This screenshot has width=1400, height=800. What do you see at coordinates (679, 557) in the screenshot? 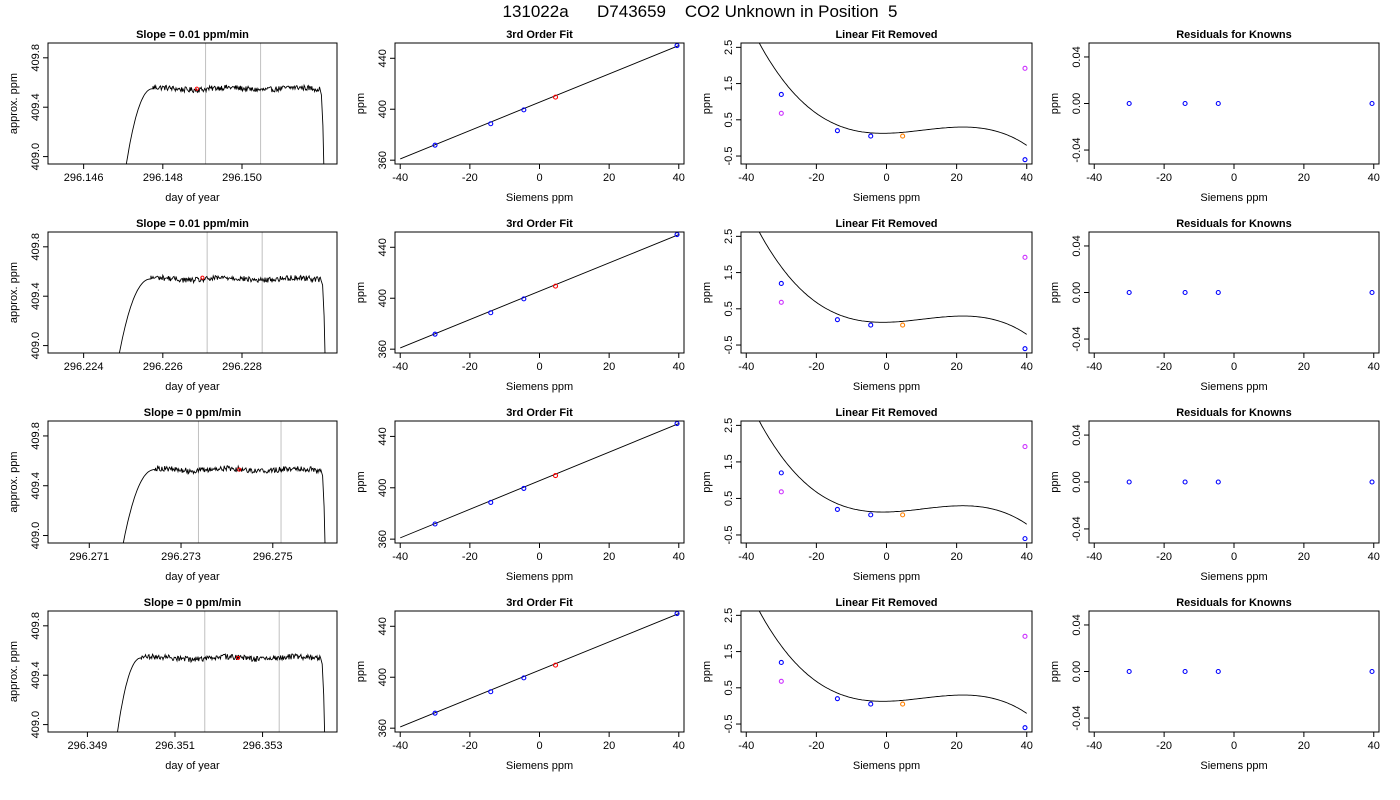
I see `x-tick-label: 40` at bounding box center [679, 557].